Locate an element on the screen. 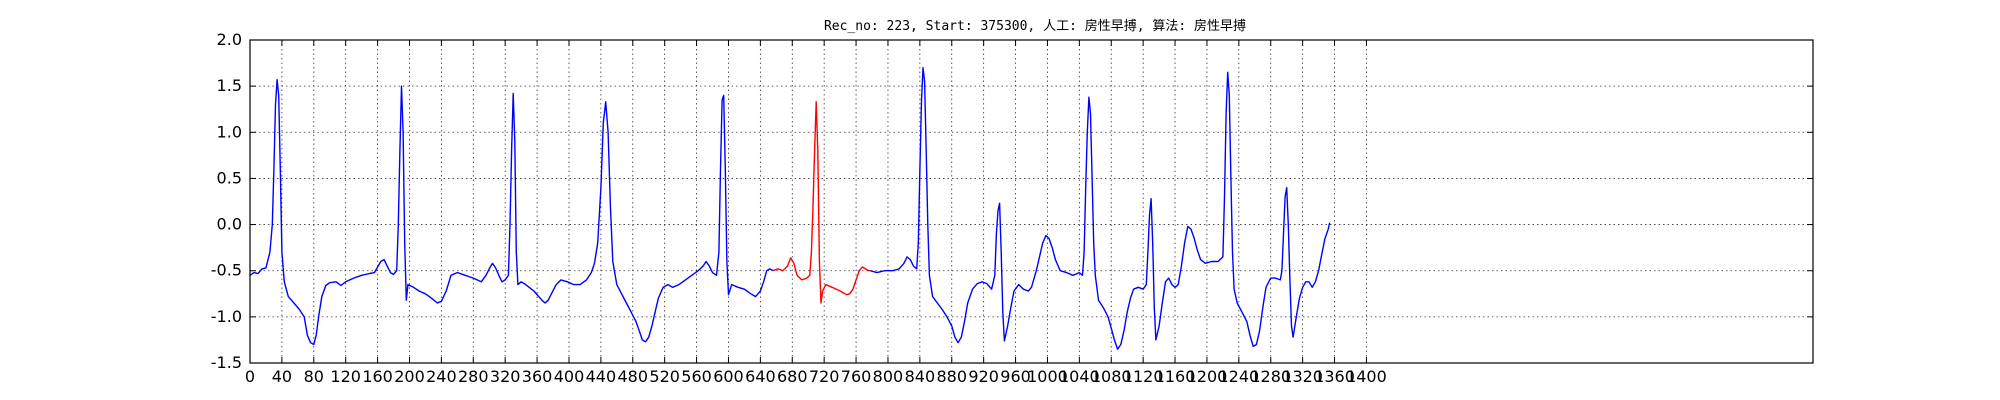  x-tick-label: 240 is located at coordinates (441, 376).